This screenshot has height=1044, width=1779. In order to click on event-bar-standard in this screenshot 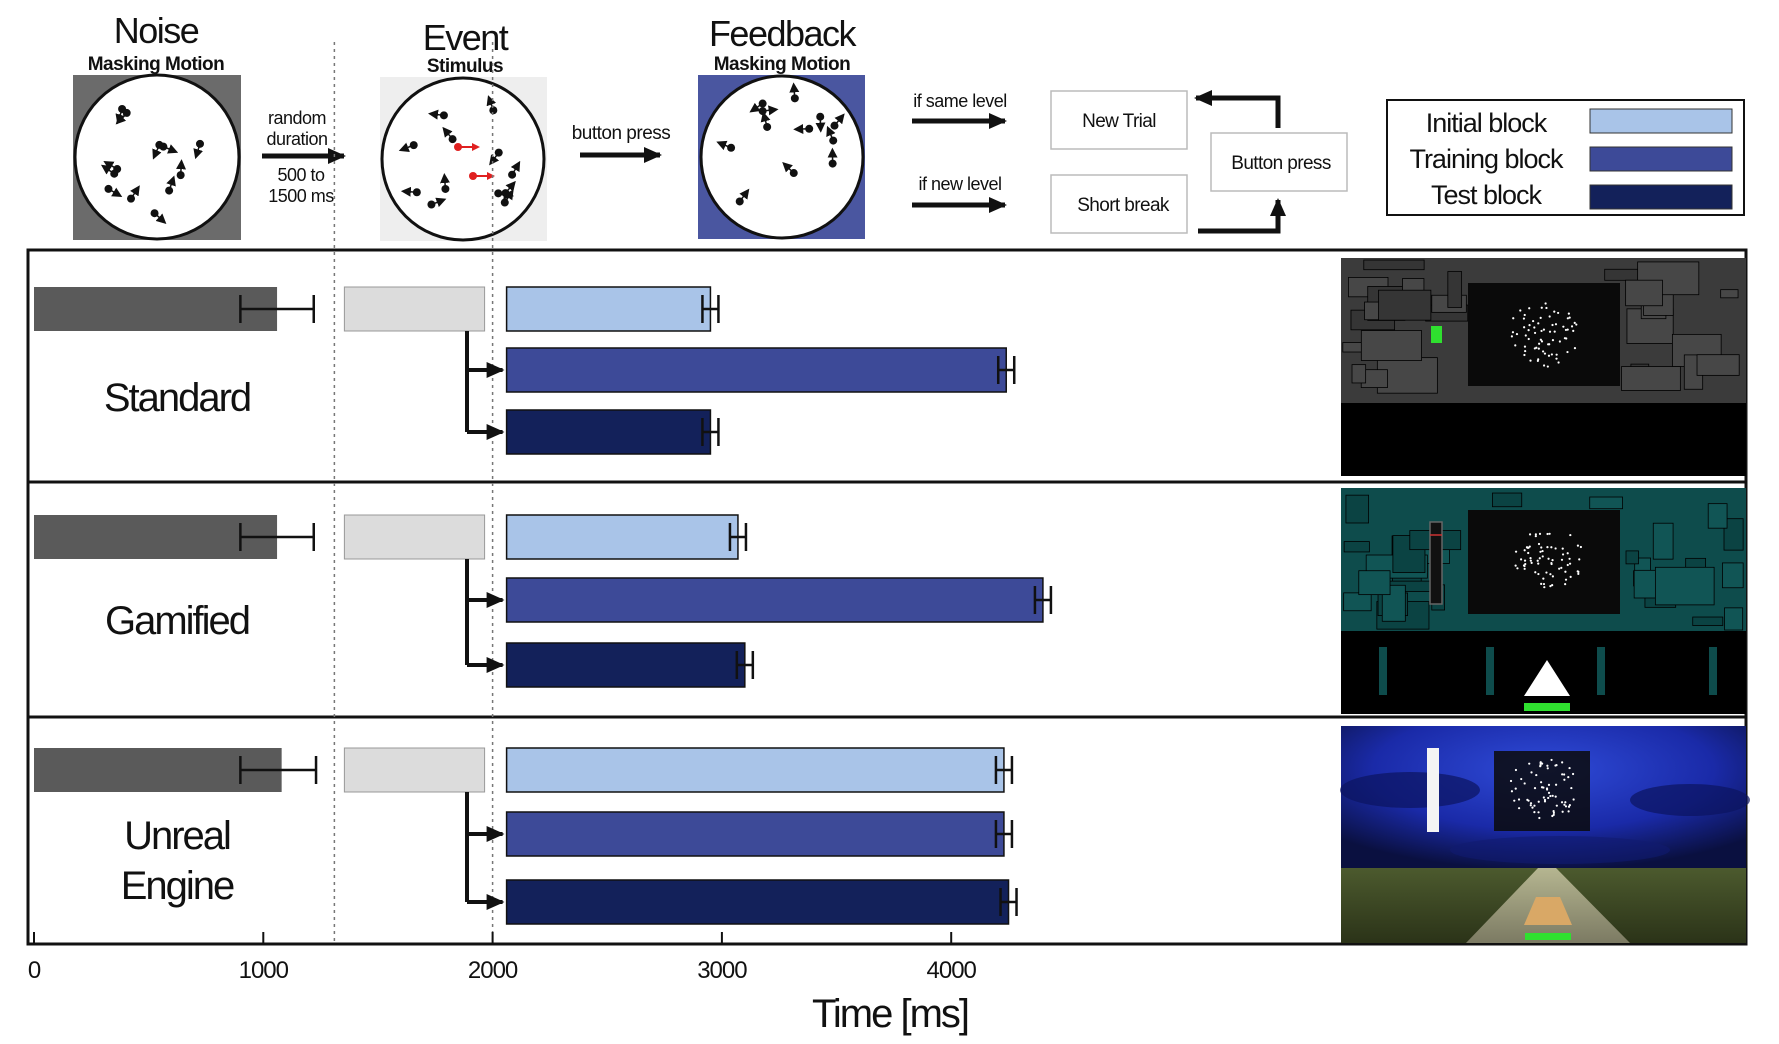, I will do `click(414, 309)`.